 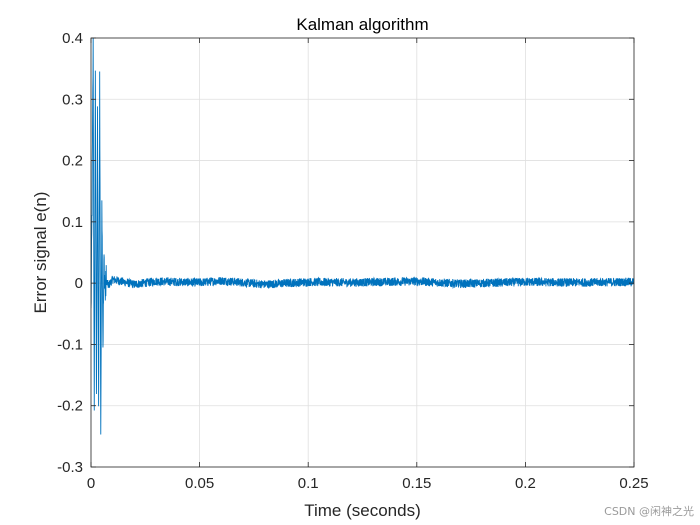 I want to click on x-axis-label: Time (seconds), so click(x=362, y=510).